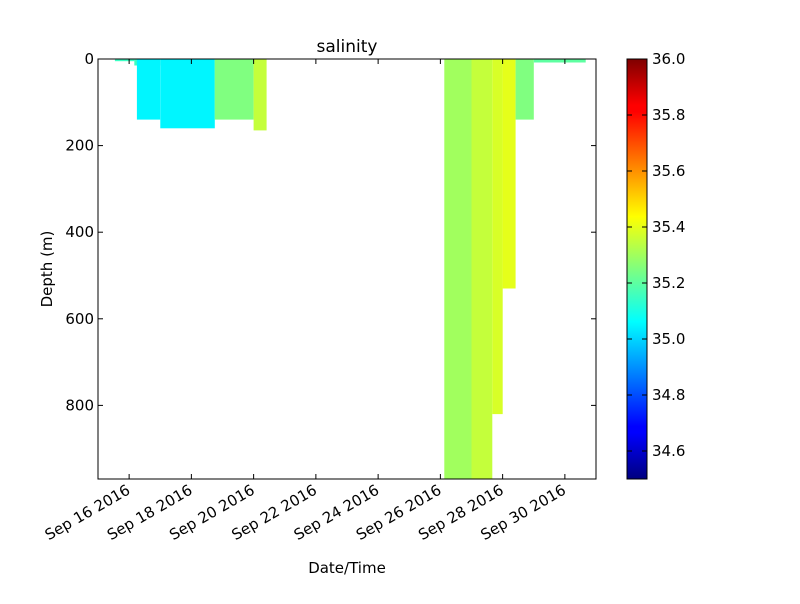 The width and height of the screenshot is (800, 604). What do you see at coordinates (79, 232) in the screenshot?
I see `y-tick-label: 400` at bounding box center [79, 232].